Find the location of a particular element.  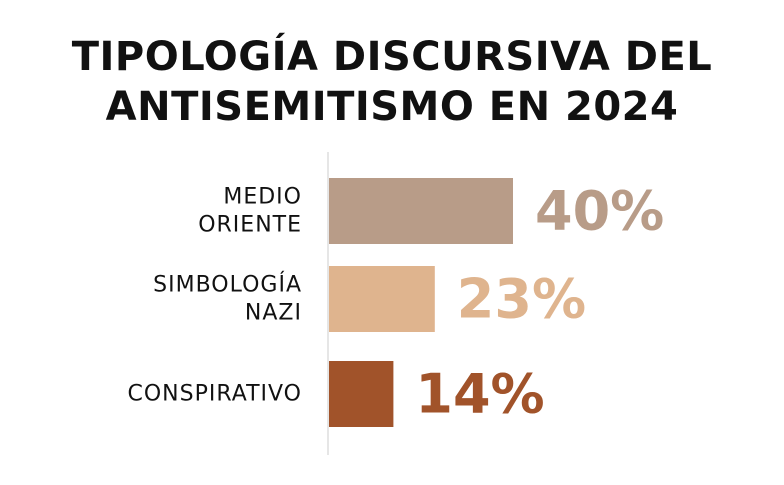

category-label-1-line-2: ORIENTE is located at coordinates (250, 225).